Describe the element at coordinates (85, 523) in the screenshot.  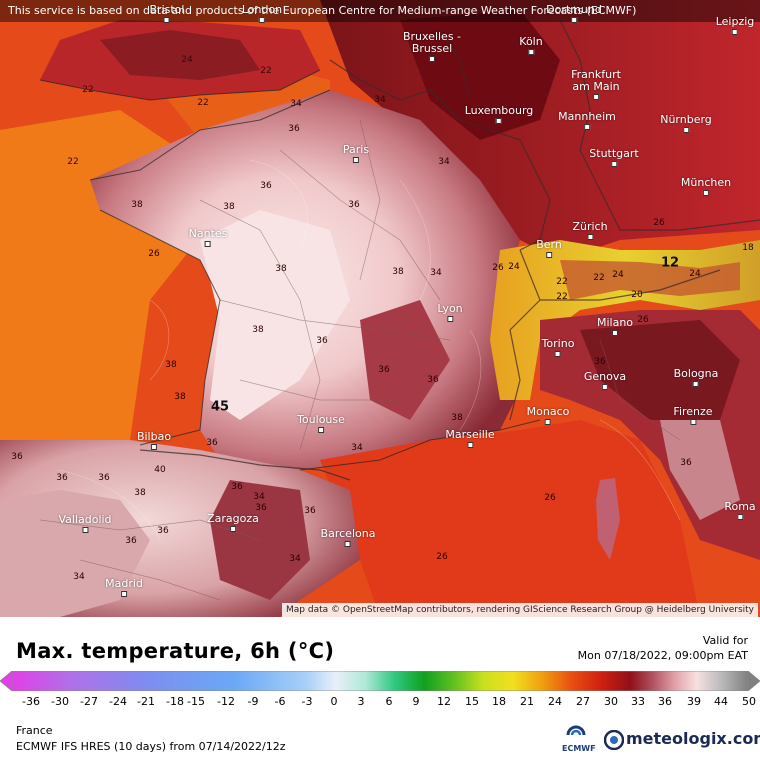
I see `city-label: Valladolid` at that location.